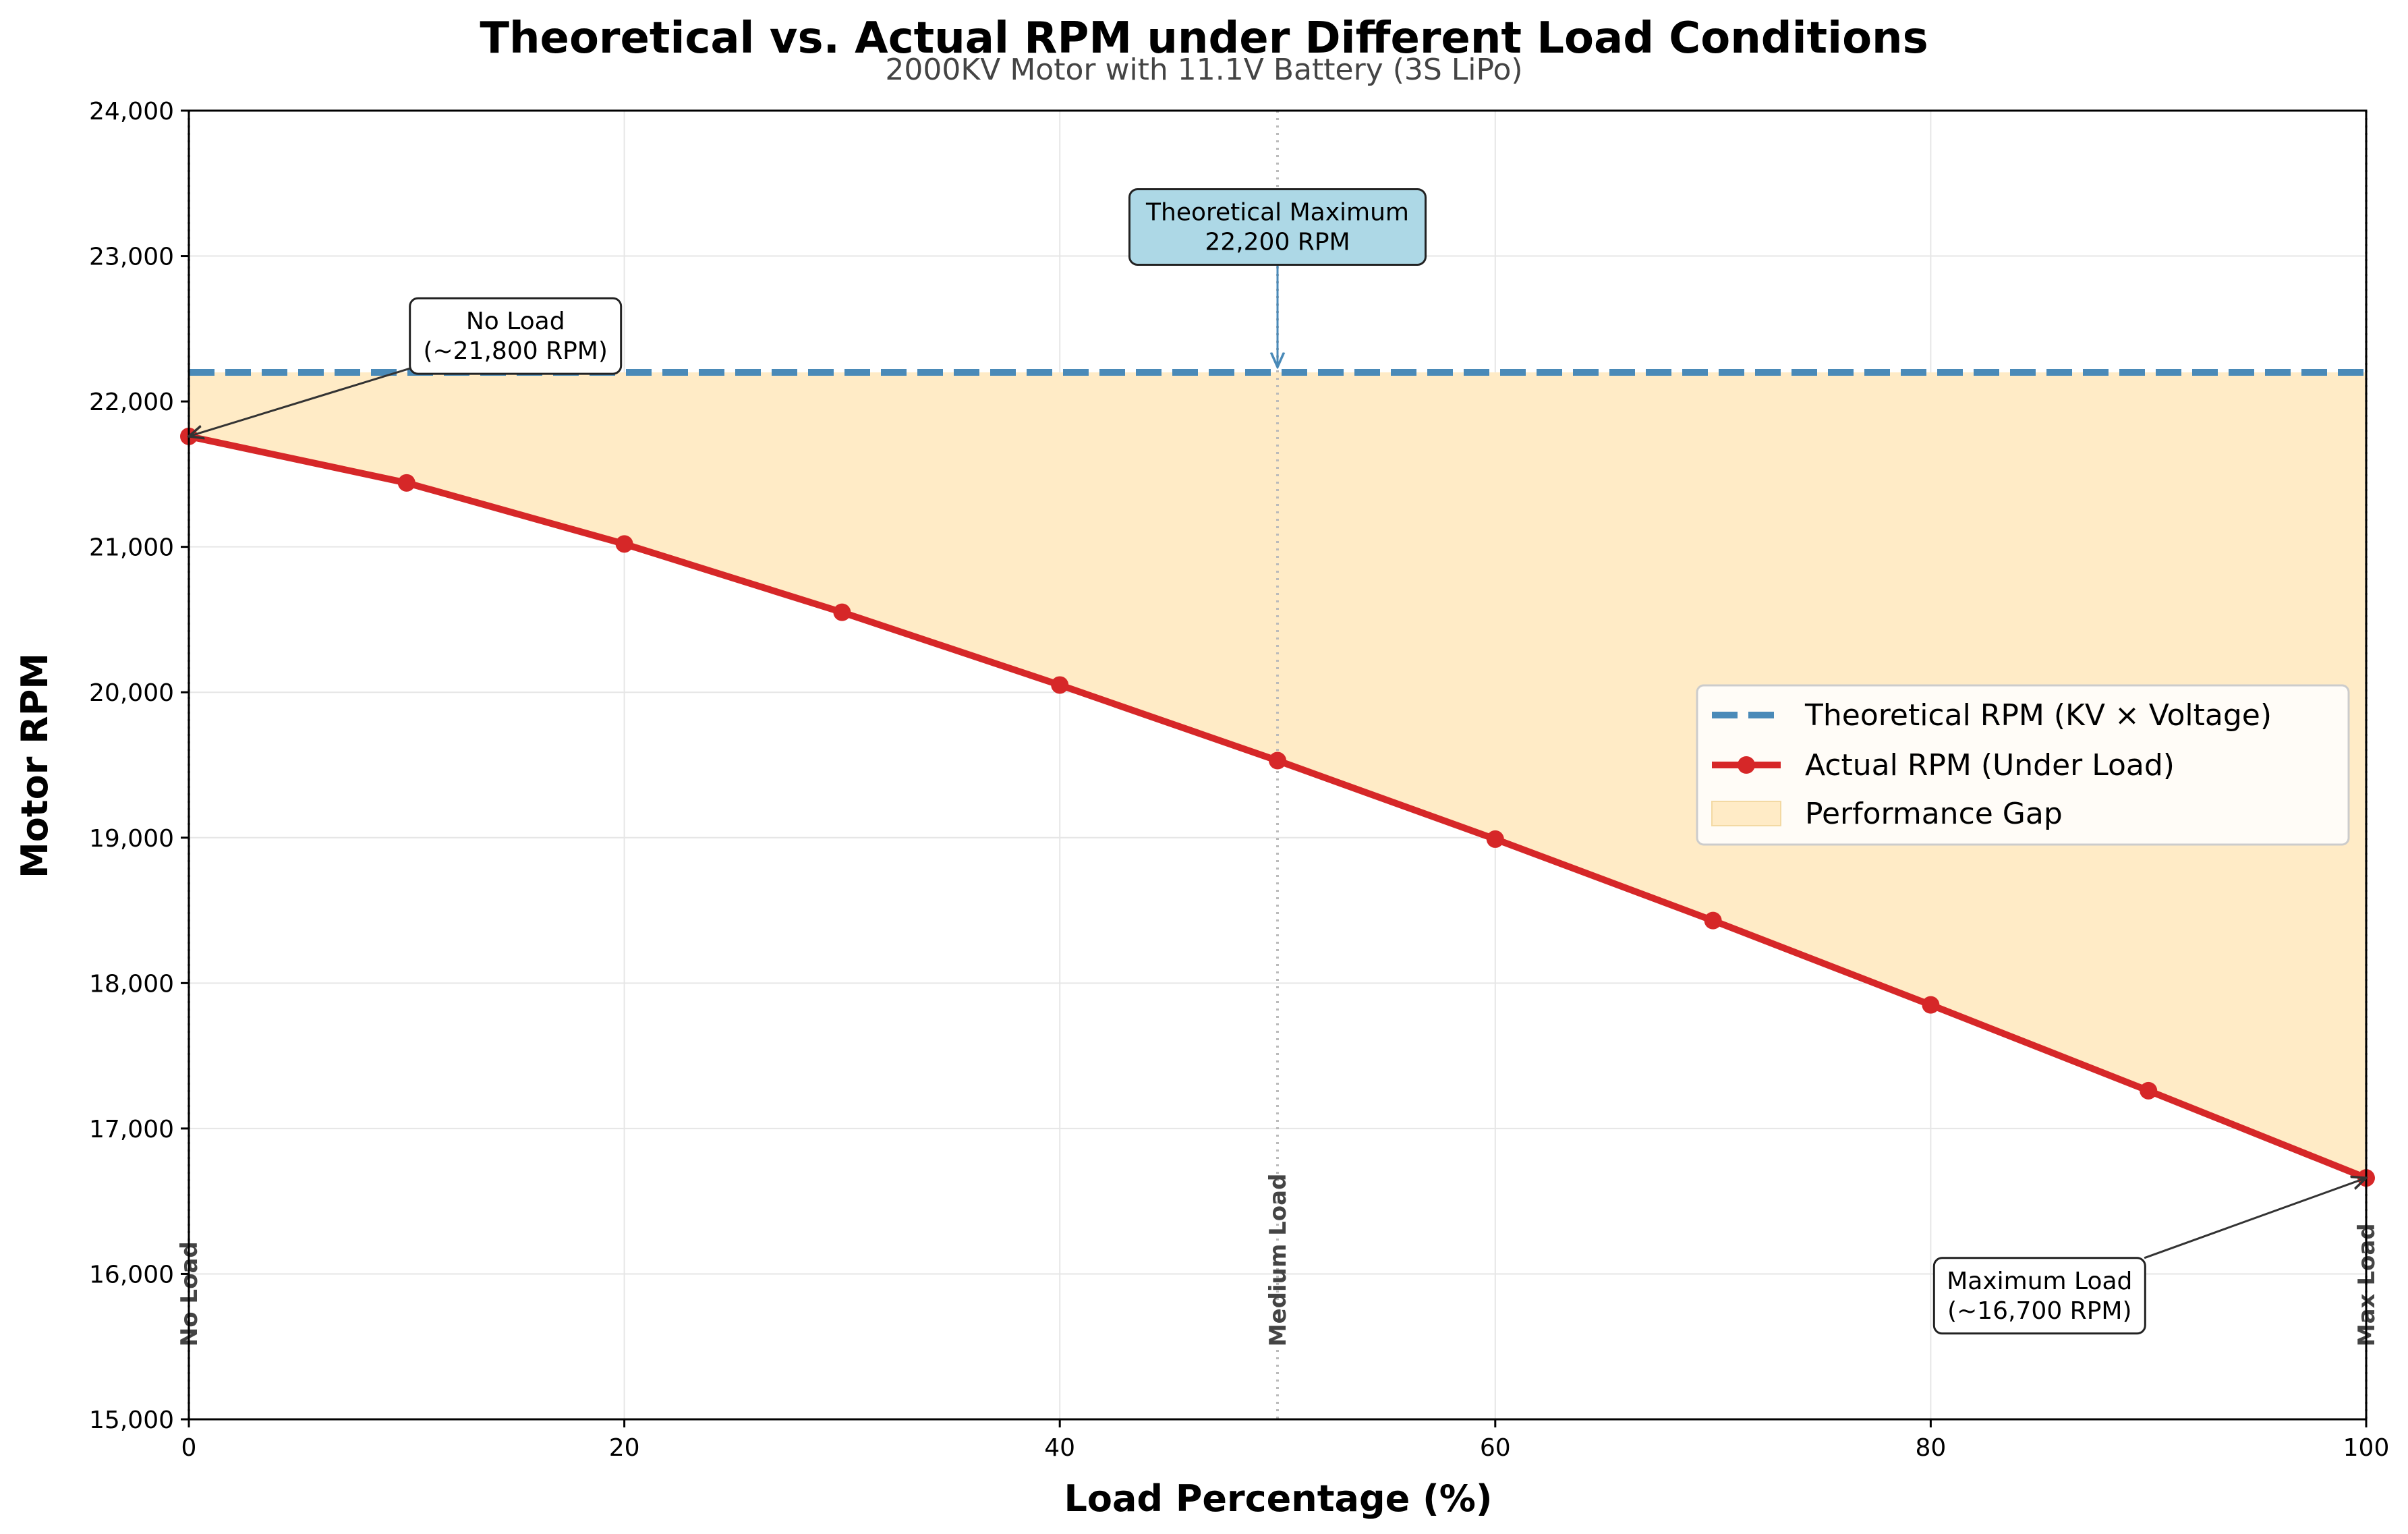  Describe the element at coordinates (515, 321) in the screenshot. I see `annotation-text: No Load` at that location.